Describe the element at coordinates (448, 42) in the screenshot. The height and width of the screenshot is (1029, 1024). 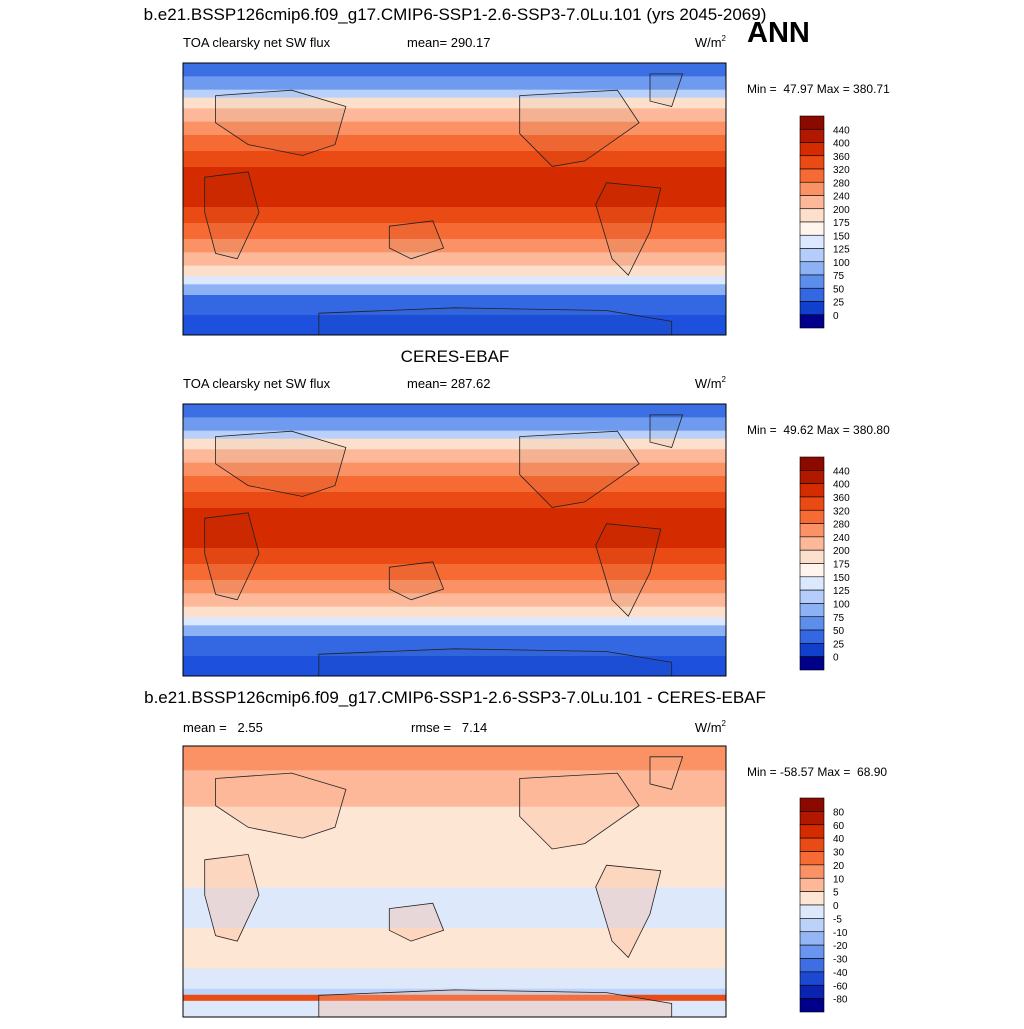
I see `panel-center-label: mean= 290.17` at that location.